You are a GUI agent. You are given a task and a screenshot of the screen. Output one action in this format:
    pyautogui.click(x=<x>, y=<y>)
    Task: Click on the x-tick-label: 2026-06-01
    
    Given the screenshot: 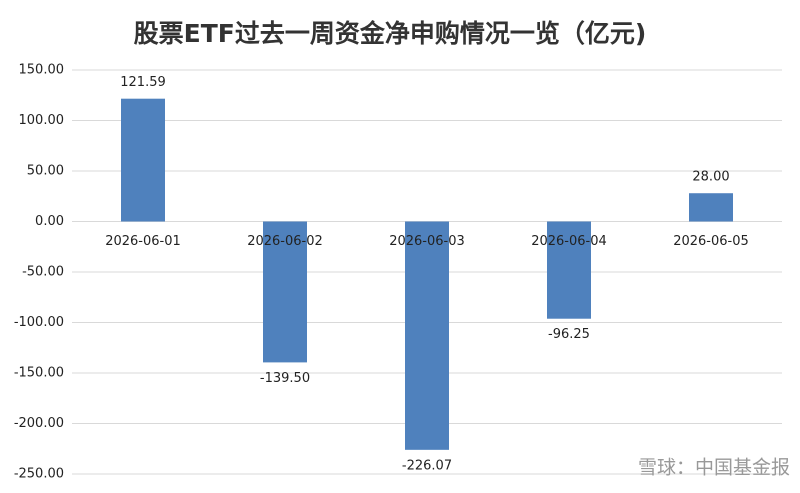 What is the action you would take?
    pyautogui.click(x=143, y=241)
    